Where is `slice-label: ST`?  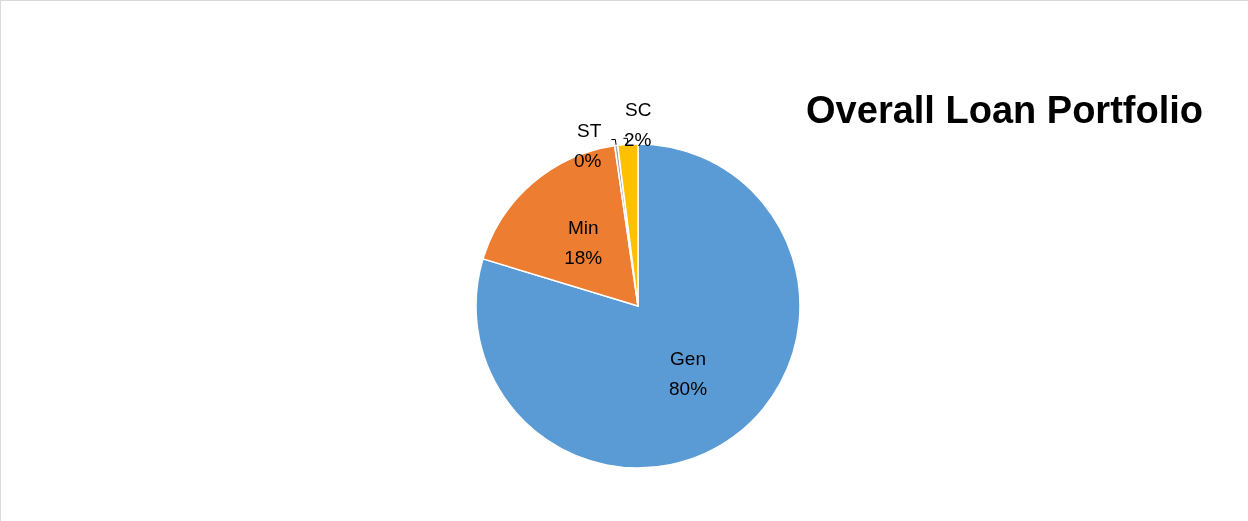
slice-label: ST is located at coordinates (589, 131).